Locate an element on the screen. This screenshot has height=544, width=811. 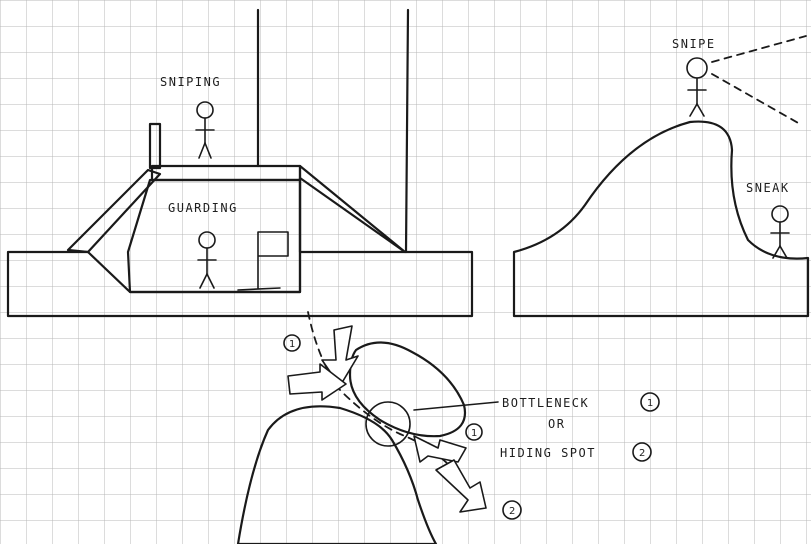
legend-two-circle is located at coordinates (642, 452).